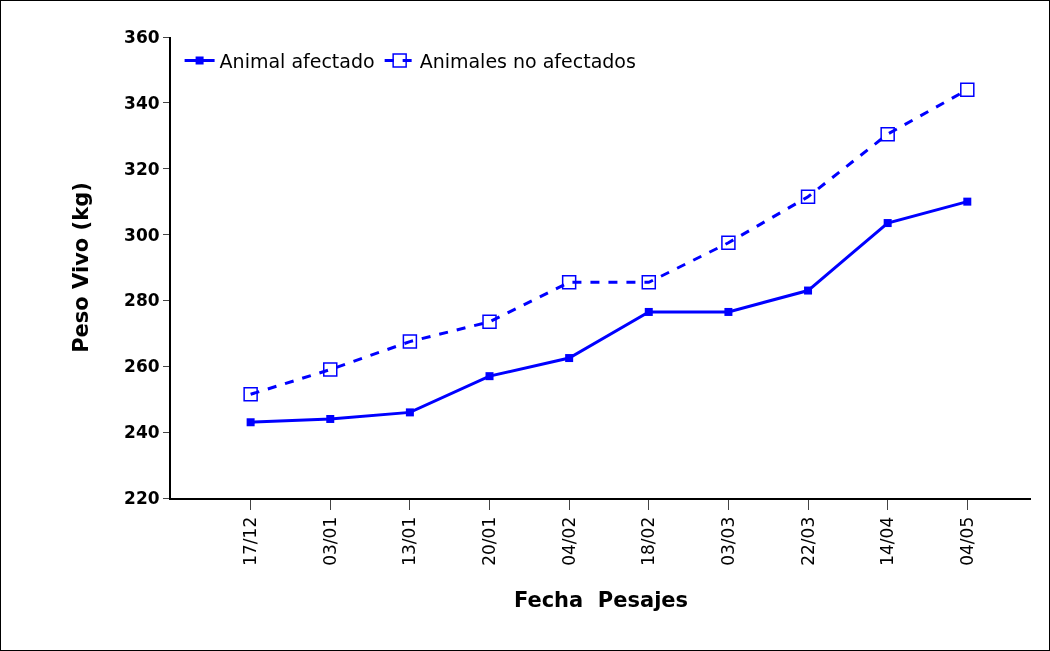 The image size is (1050, 651). What do you see at coordinates (142, 497) in the screenshot?
I see `y-tick-label: 220` at bounding box center [142, 497].